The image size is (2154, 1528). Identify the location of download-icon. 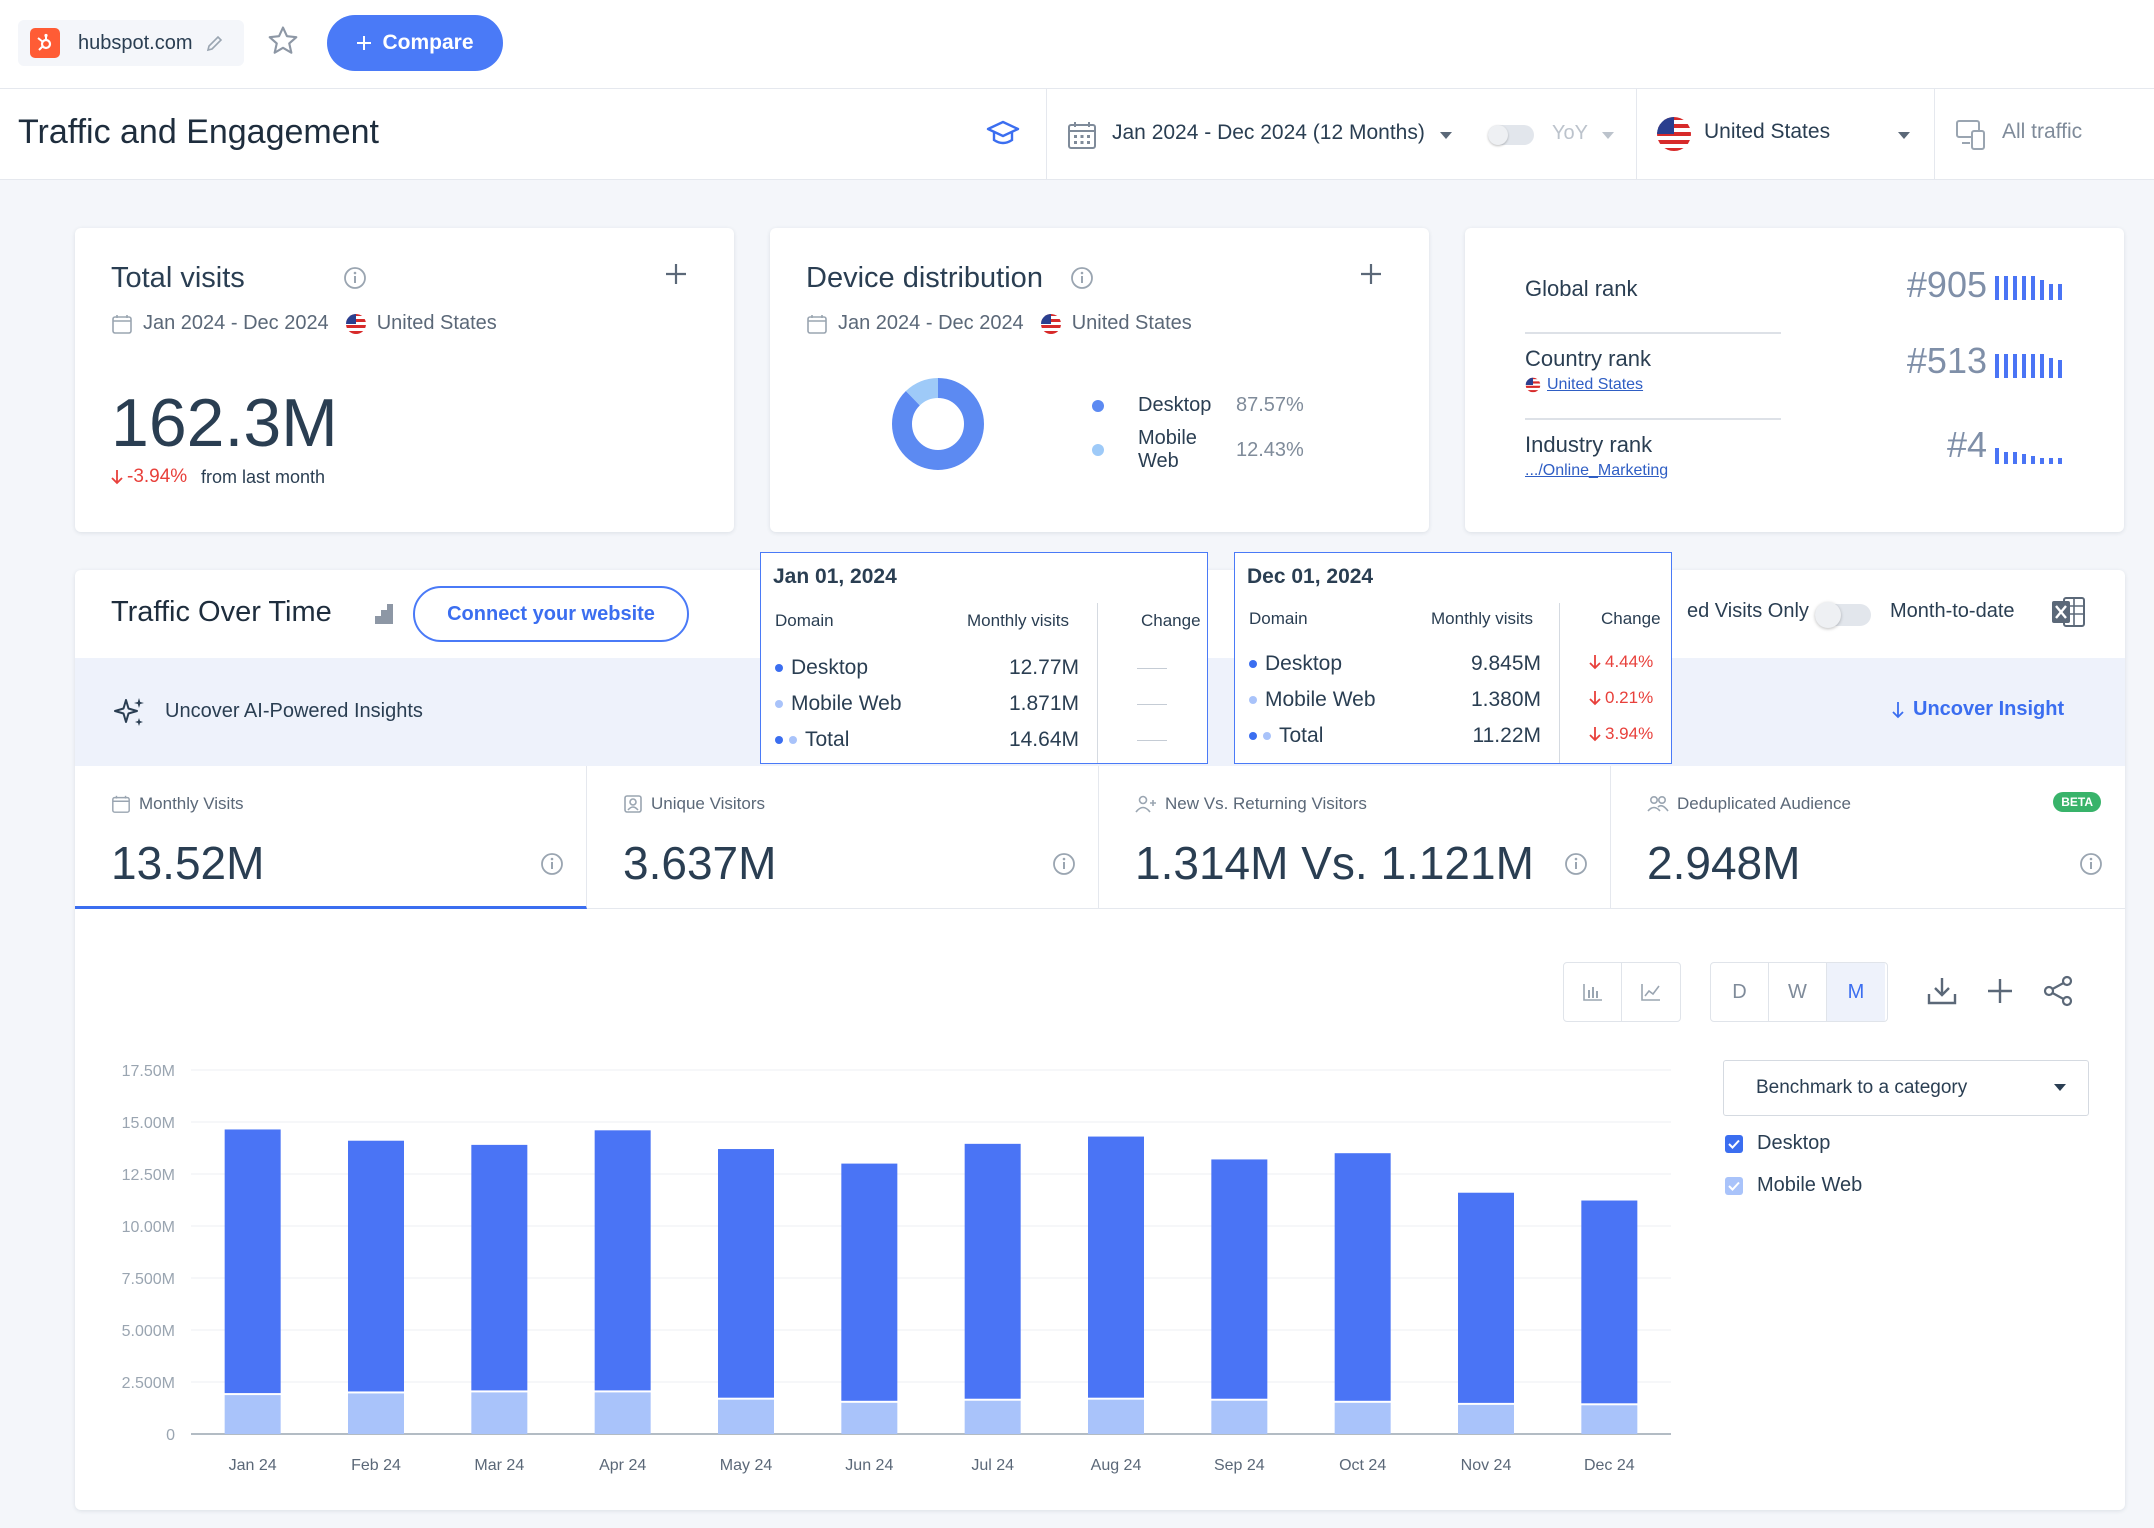
(1942, 991).